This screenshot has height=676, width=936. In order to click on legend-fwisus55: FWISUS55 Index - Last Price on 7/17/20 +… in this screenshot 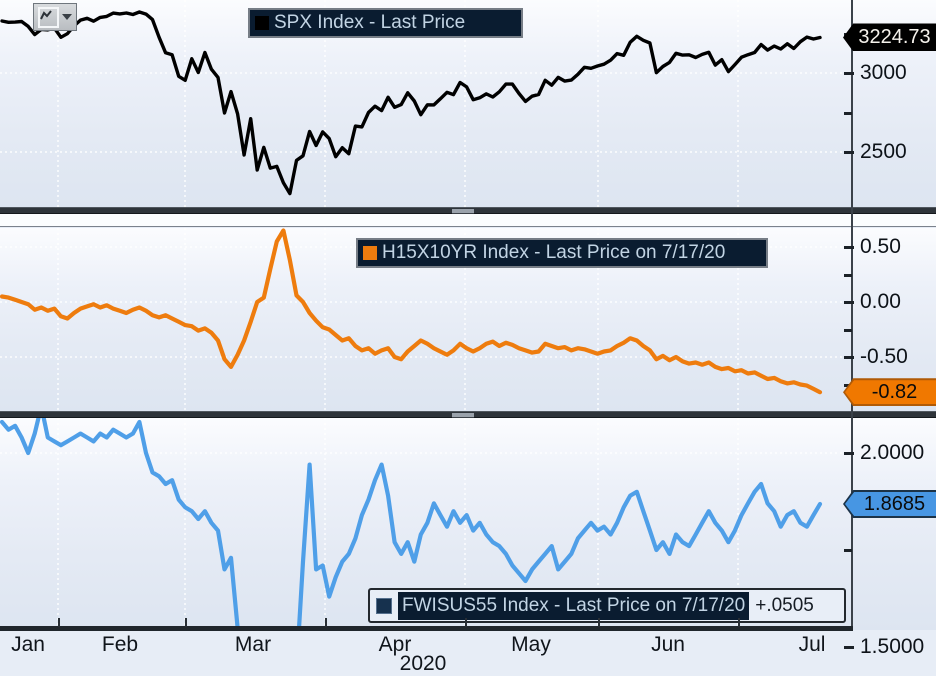, I will do `click(607, 605)`.